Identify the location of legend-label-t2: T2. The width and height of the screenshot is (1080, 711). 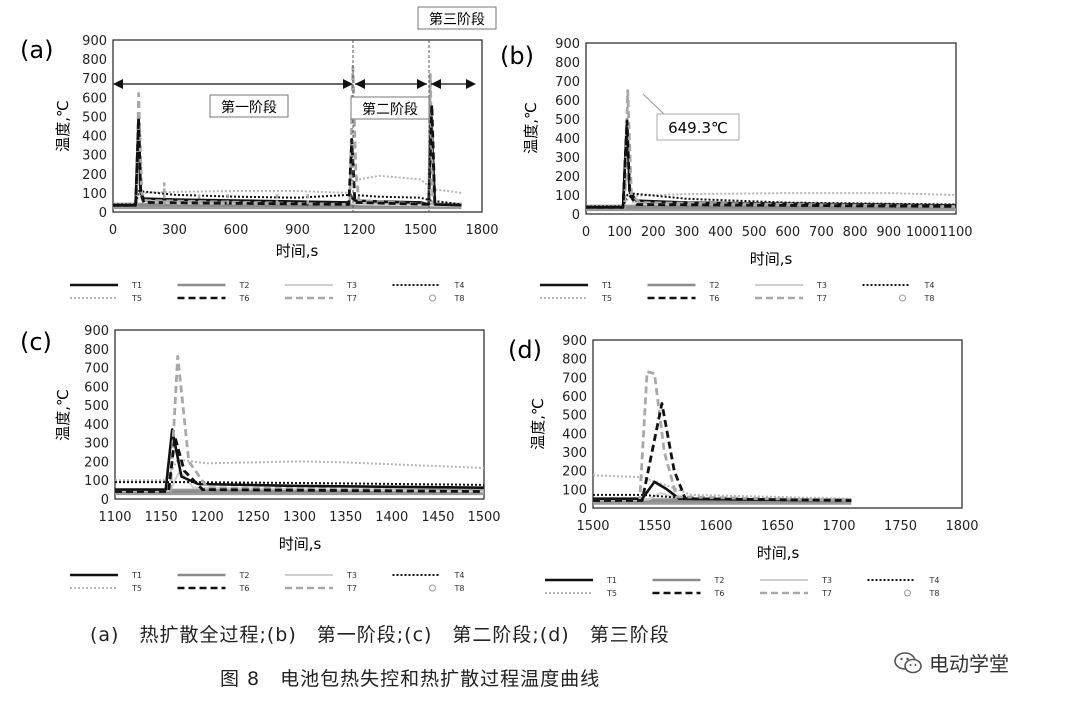
(244, 285).